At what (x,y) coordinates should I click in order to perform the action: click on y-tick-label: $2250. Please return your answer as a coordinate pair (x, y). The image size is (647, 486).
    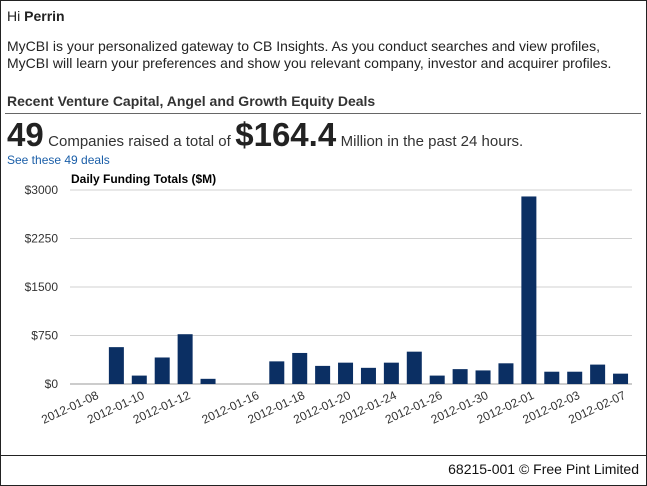
    Looking at the image, I should click on (42, 239).